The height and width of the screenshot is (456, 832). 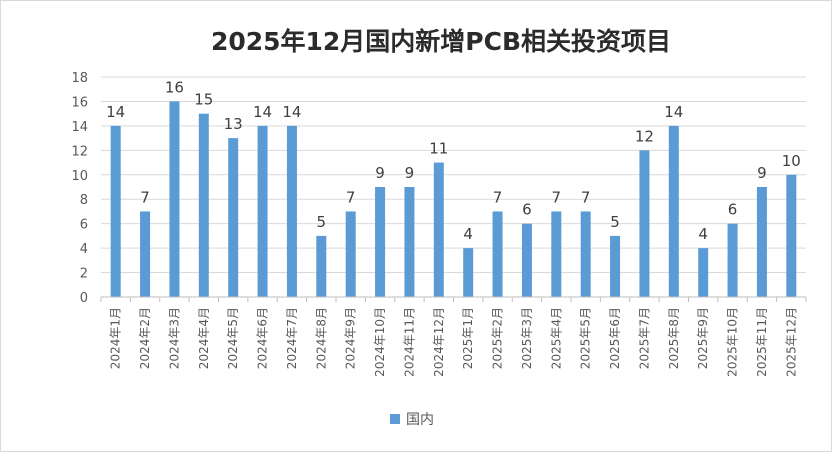 I want to click on y-tick-label: 18, so click(x=79, y=78).